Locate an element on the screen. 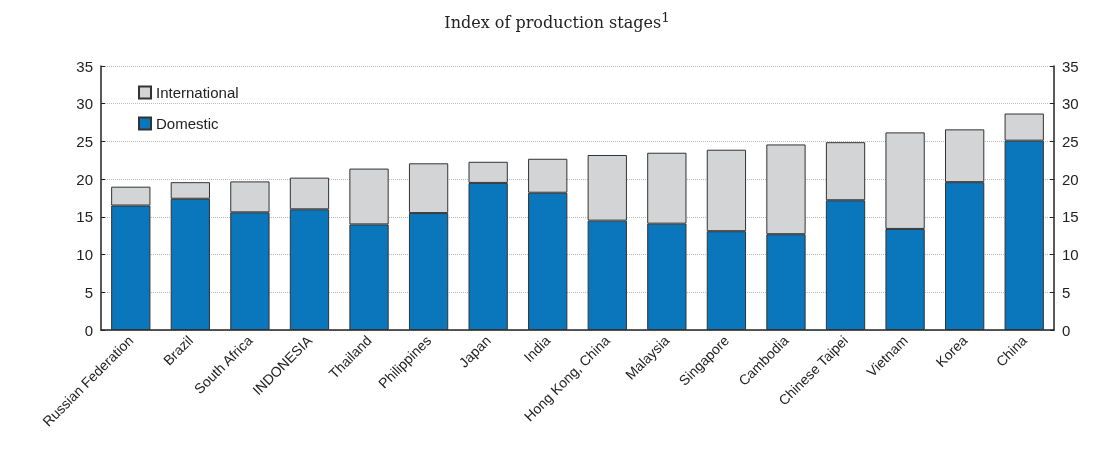  legend-label: International is located at coordinates (197, 92).